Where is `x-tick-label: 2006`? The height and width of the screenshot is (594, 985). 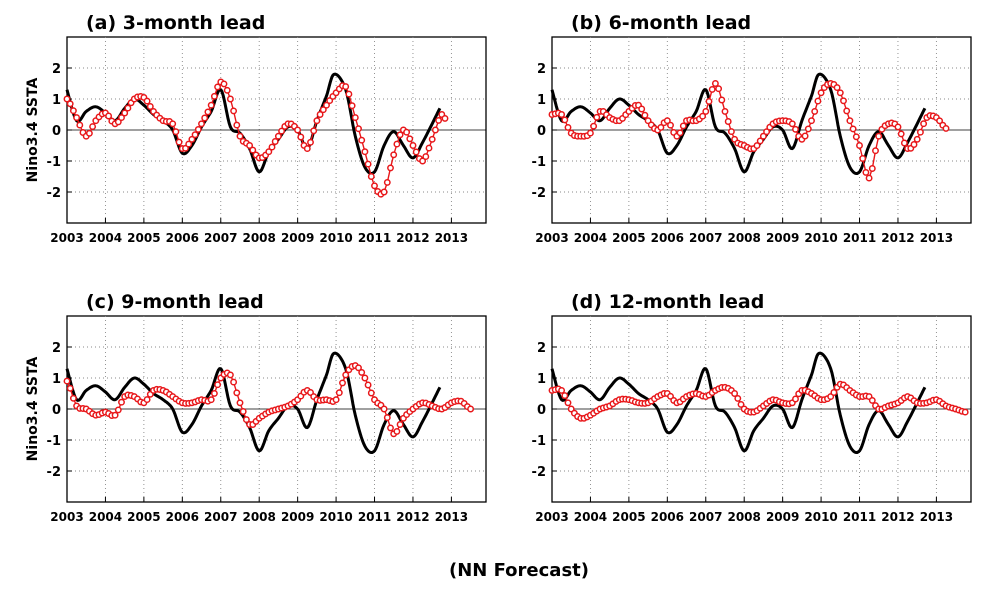
x-tick-label: 2006 is located at coordinates (667, 238).